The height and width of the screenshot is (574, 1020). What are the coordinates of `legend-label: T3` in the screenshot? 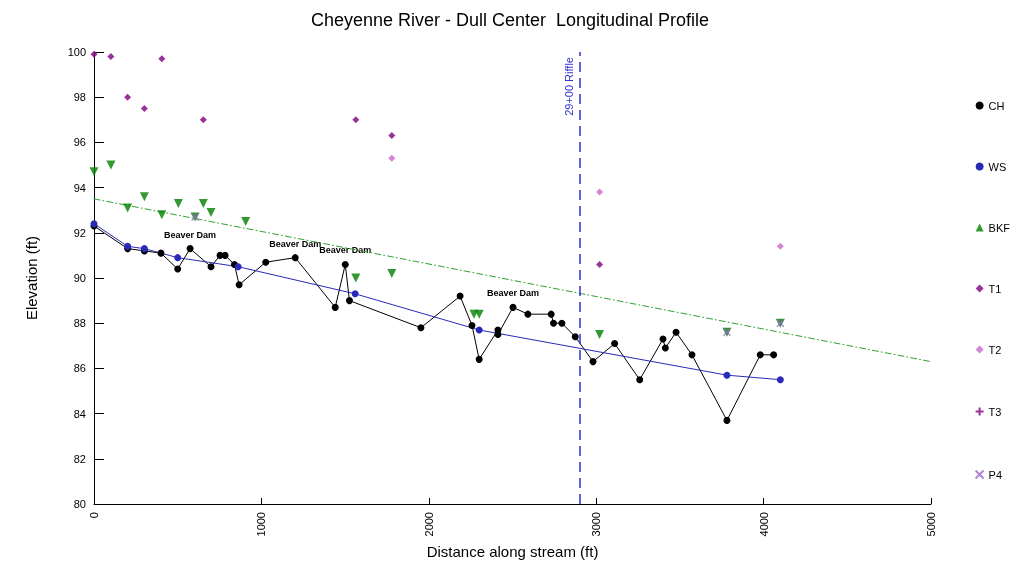 It's located at (995, 411).